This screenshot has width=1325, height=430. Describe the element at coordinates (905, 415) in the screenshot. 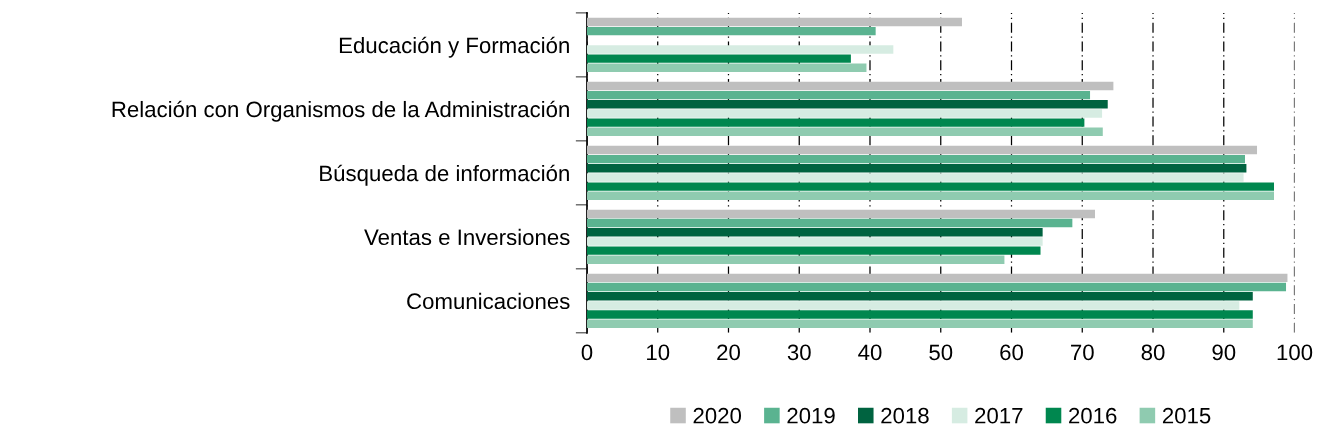

I see `legend-label: 2018` at that location.